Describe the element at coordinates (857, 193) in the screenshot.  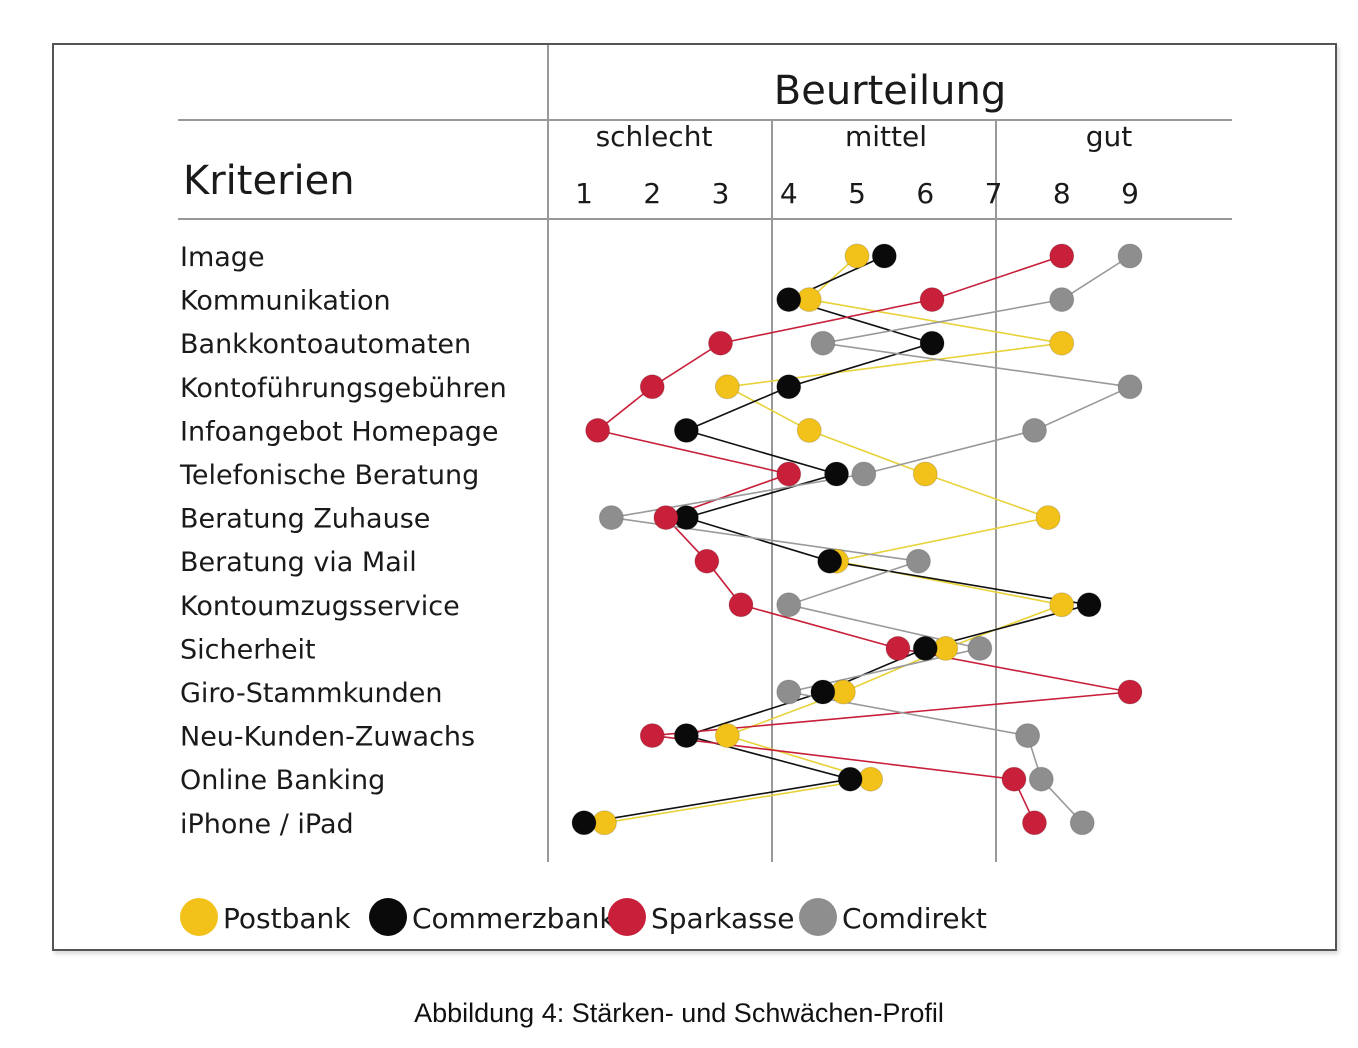
I see `x-tick-label: 5` at that location.